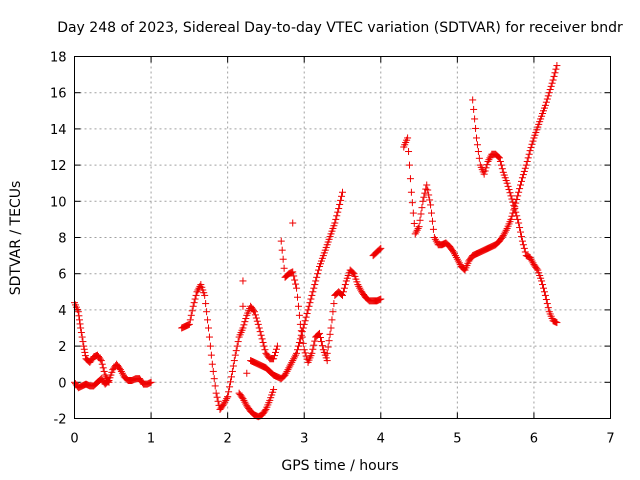  Describe the element at coordinates (62, 311) in the screenshot. I see `y-tick-label: 4` at that location.